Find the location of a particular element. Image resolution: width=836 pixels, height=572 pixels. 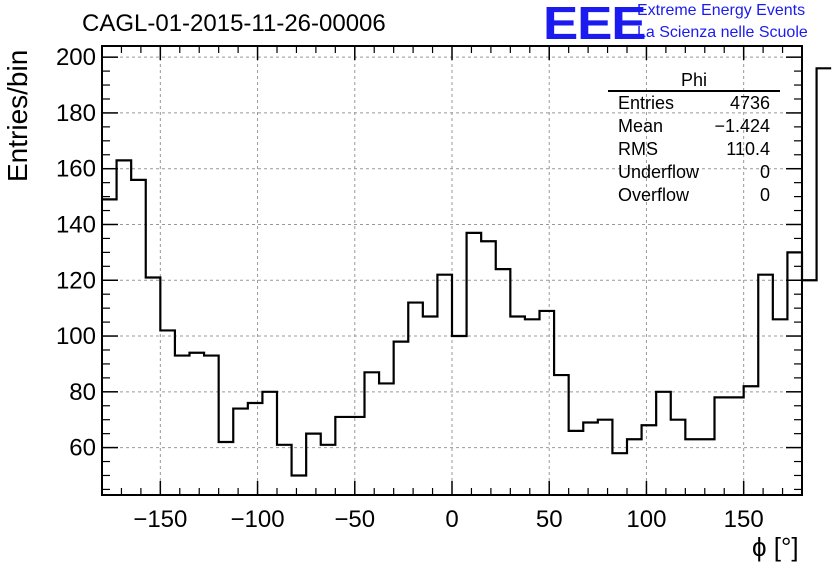

stat-value: 110.4 is located at coordinates (748, 149).